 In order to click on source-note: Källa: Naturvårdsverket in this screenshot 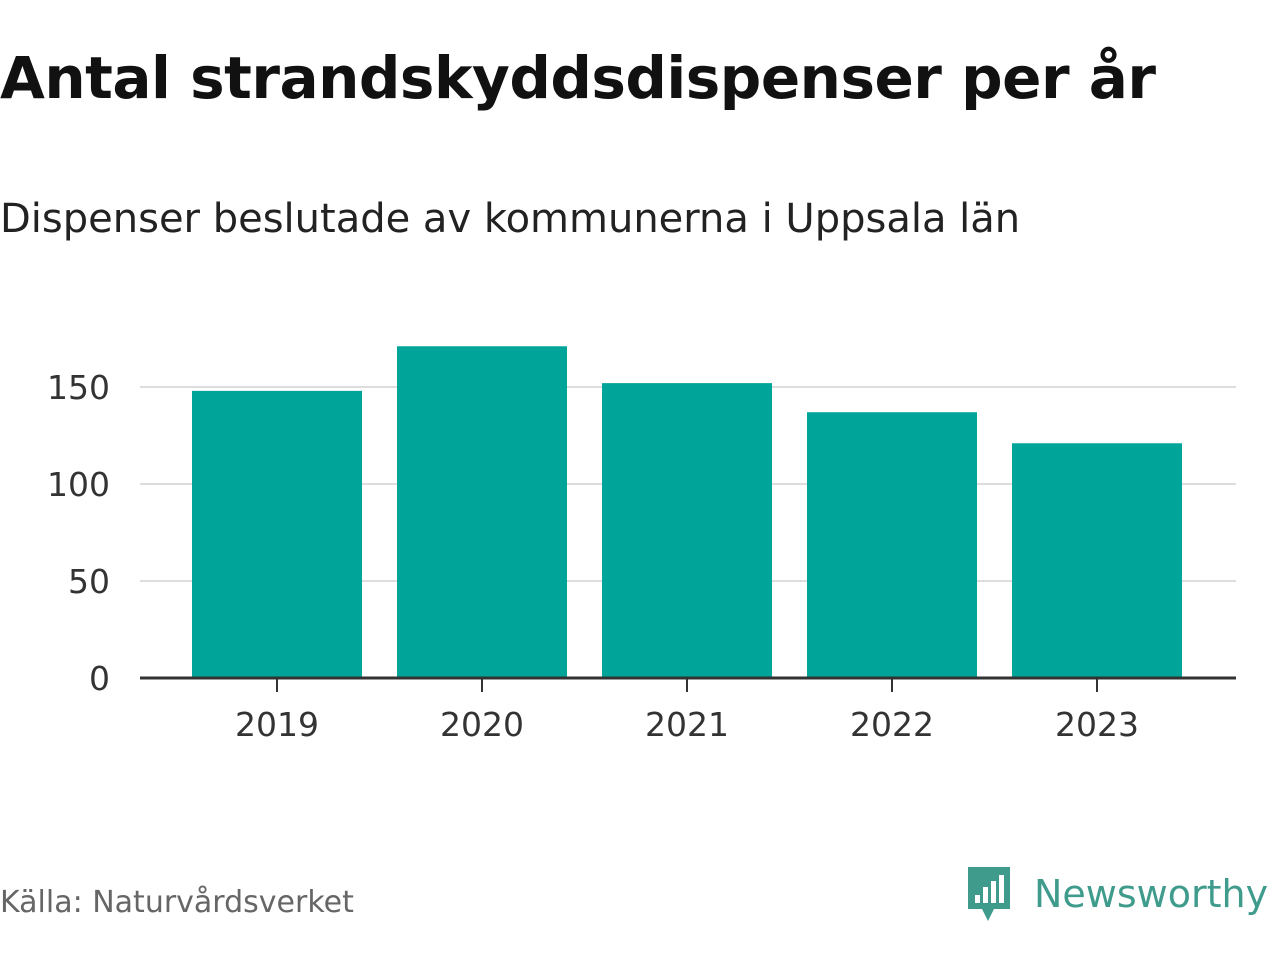, I will do `click(177, 902)`.